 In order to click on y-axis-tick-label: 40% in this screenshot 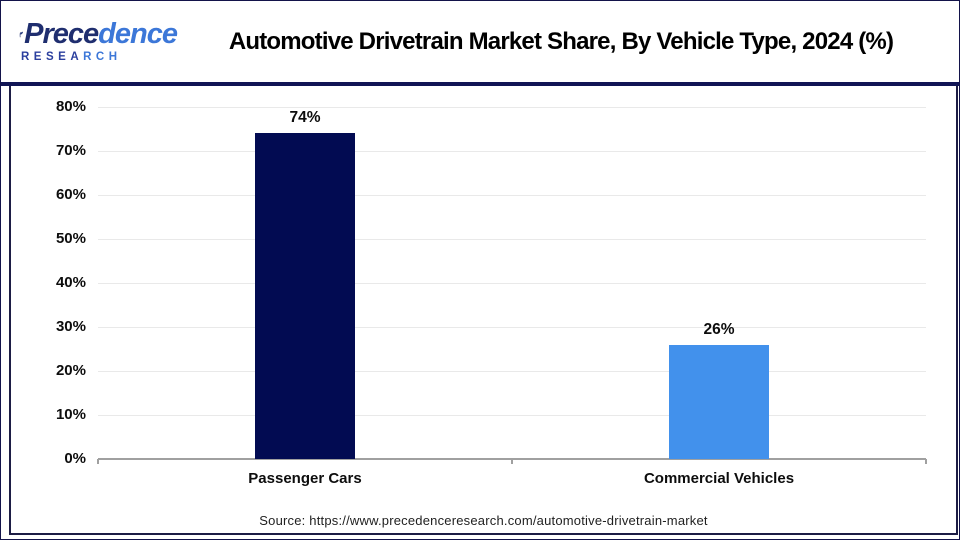, I will do `click(70, 282)`.